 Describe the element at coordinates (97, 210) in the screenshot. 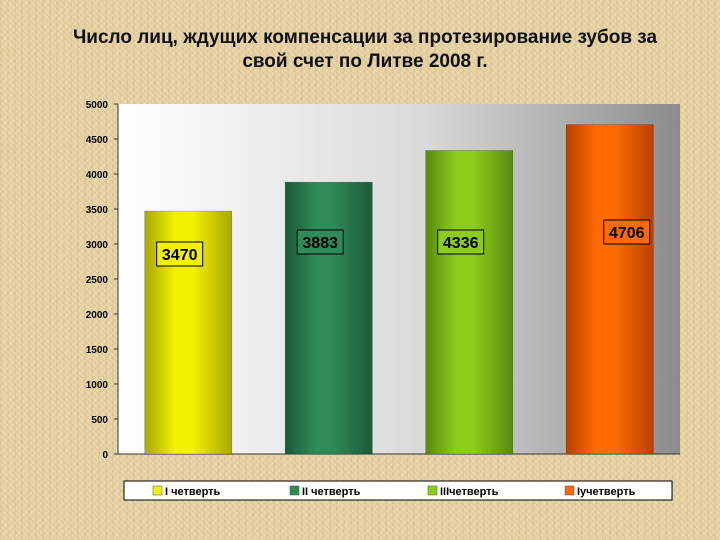

I see `y-tick-label: 3500` at that location.